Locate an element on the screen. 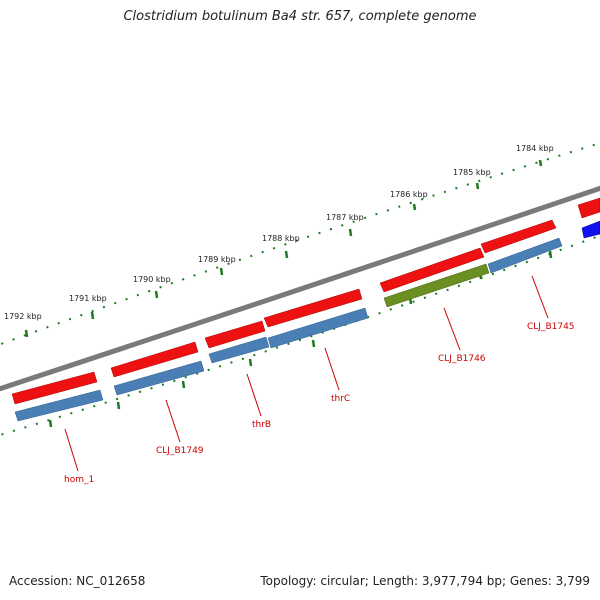 This screenshot has width=600, height=600. ruler-tick-label: 1785 kbp is located at coordinates (472, 172).